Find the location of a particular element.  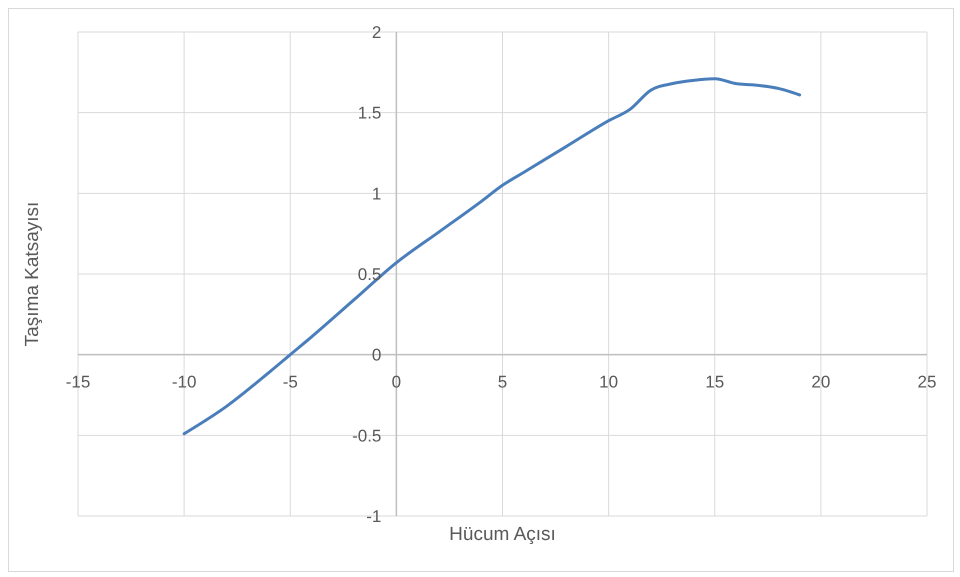

x-axis-title: Hücum Açısı is located at coordinates (502, 534).